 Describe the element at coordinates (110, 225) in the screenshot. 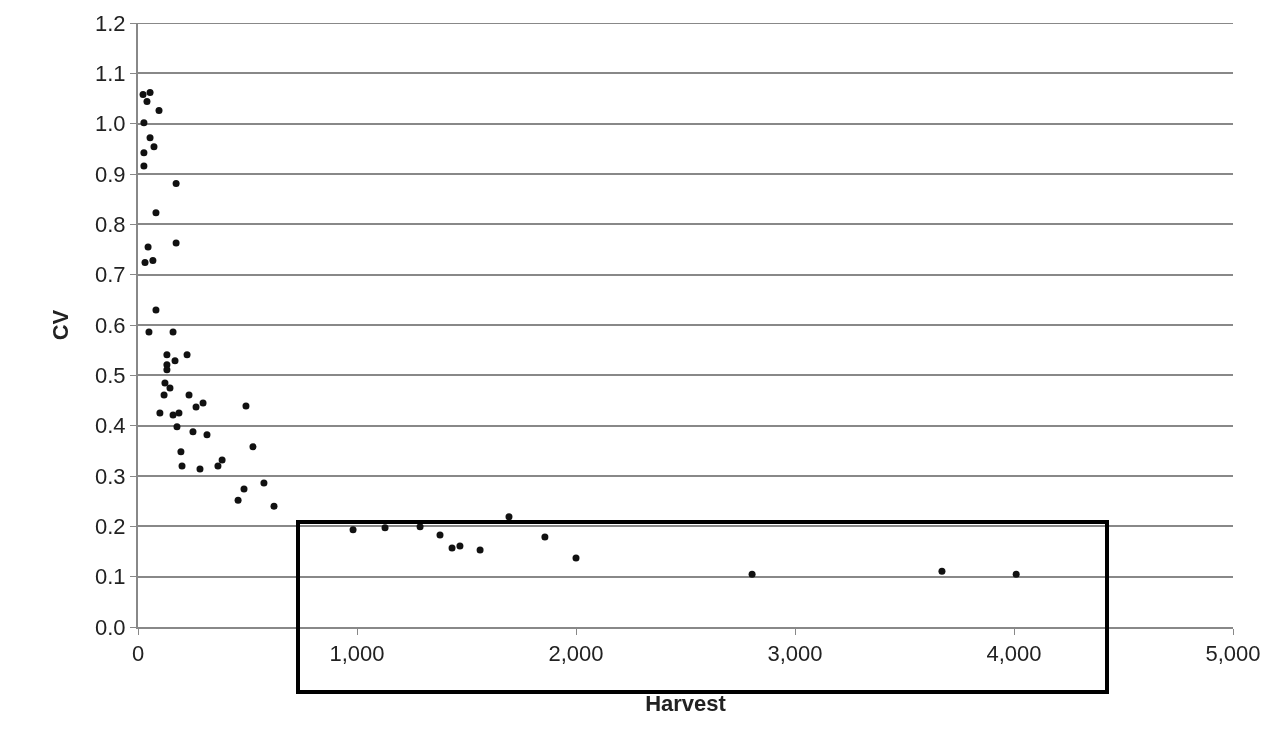

I see `y-tick-label: 0.8` at that location.